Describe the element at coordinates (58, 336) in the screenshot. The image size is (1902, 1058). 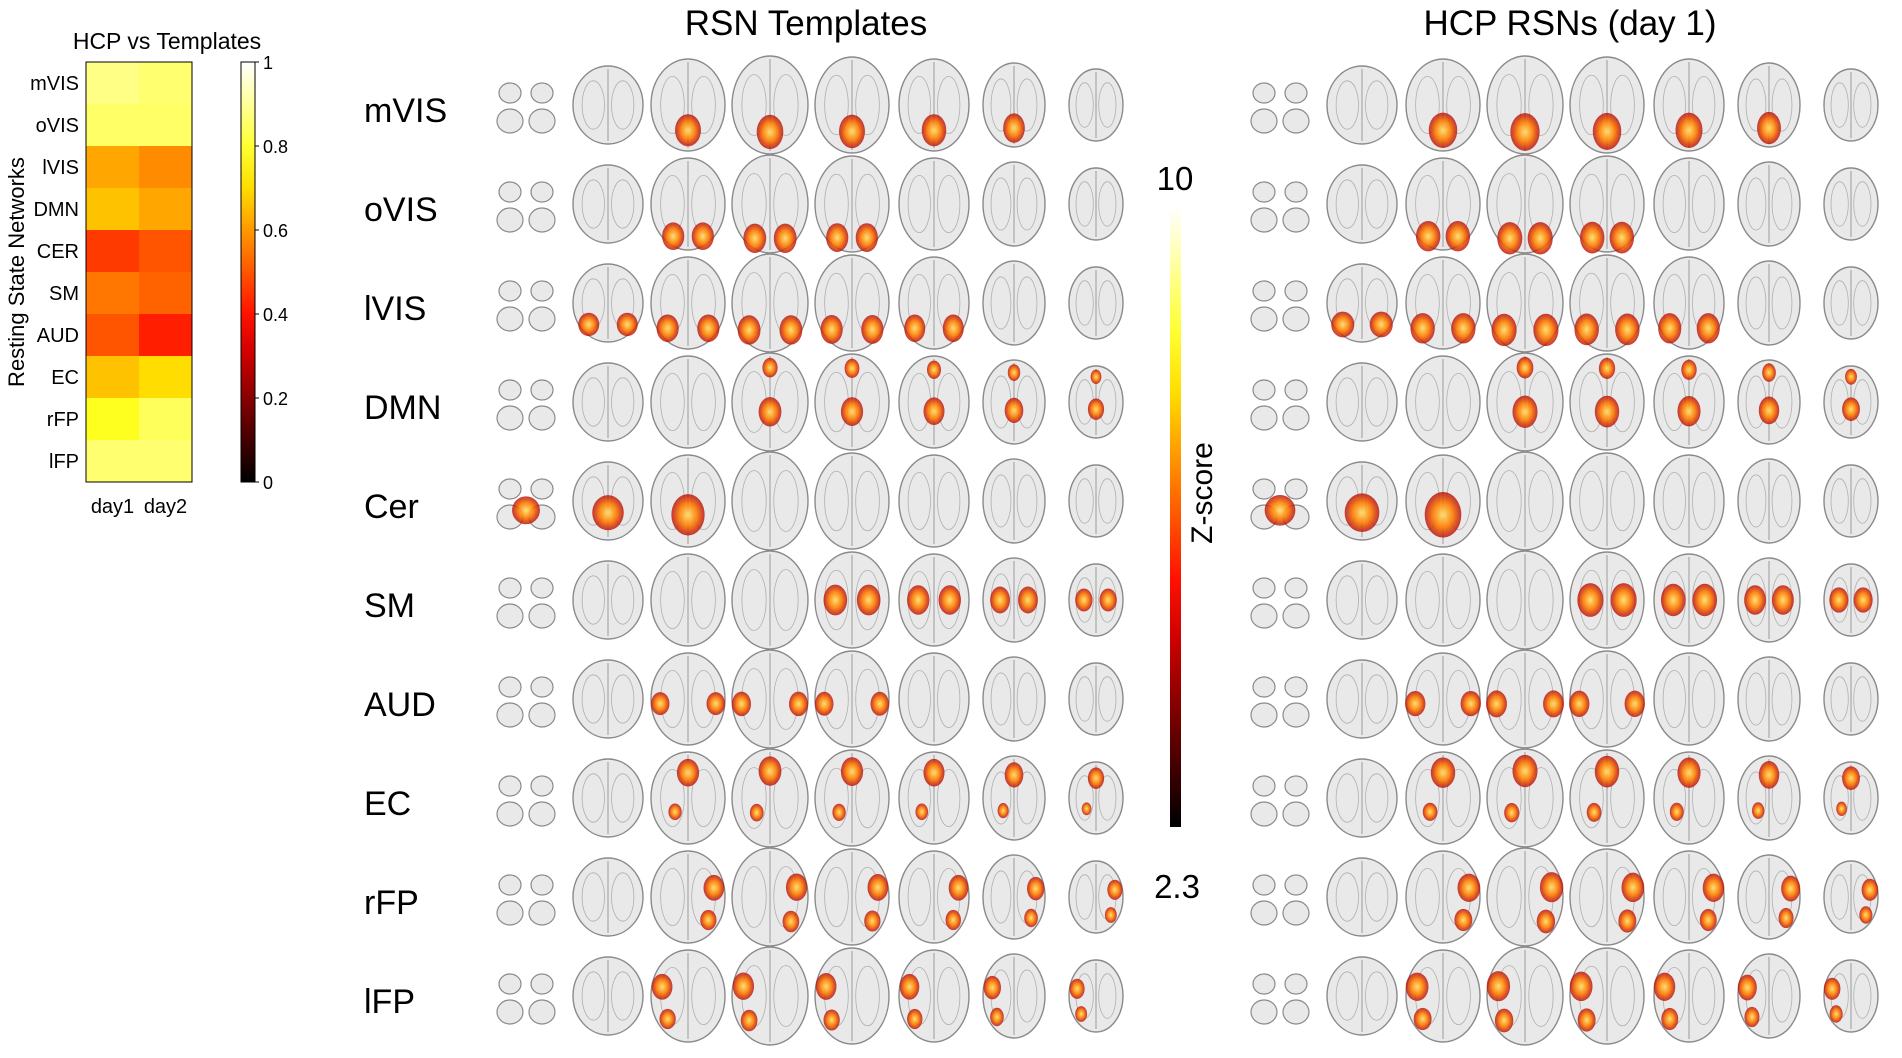
I see `heatmap-row-label: AUD` at that location.